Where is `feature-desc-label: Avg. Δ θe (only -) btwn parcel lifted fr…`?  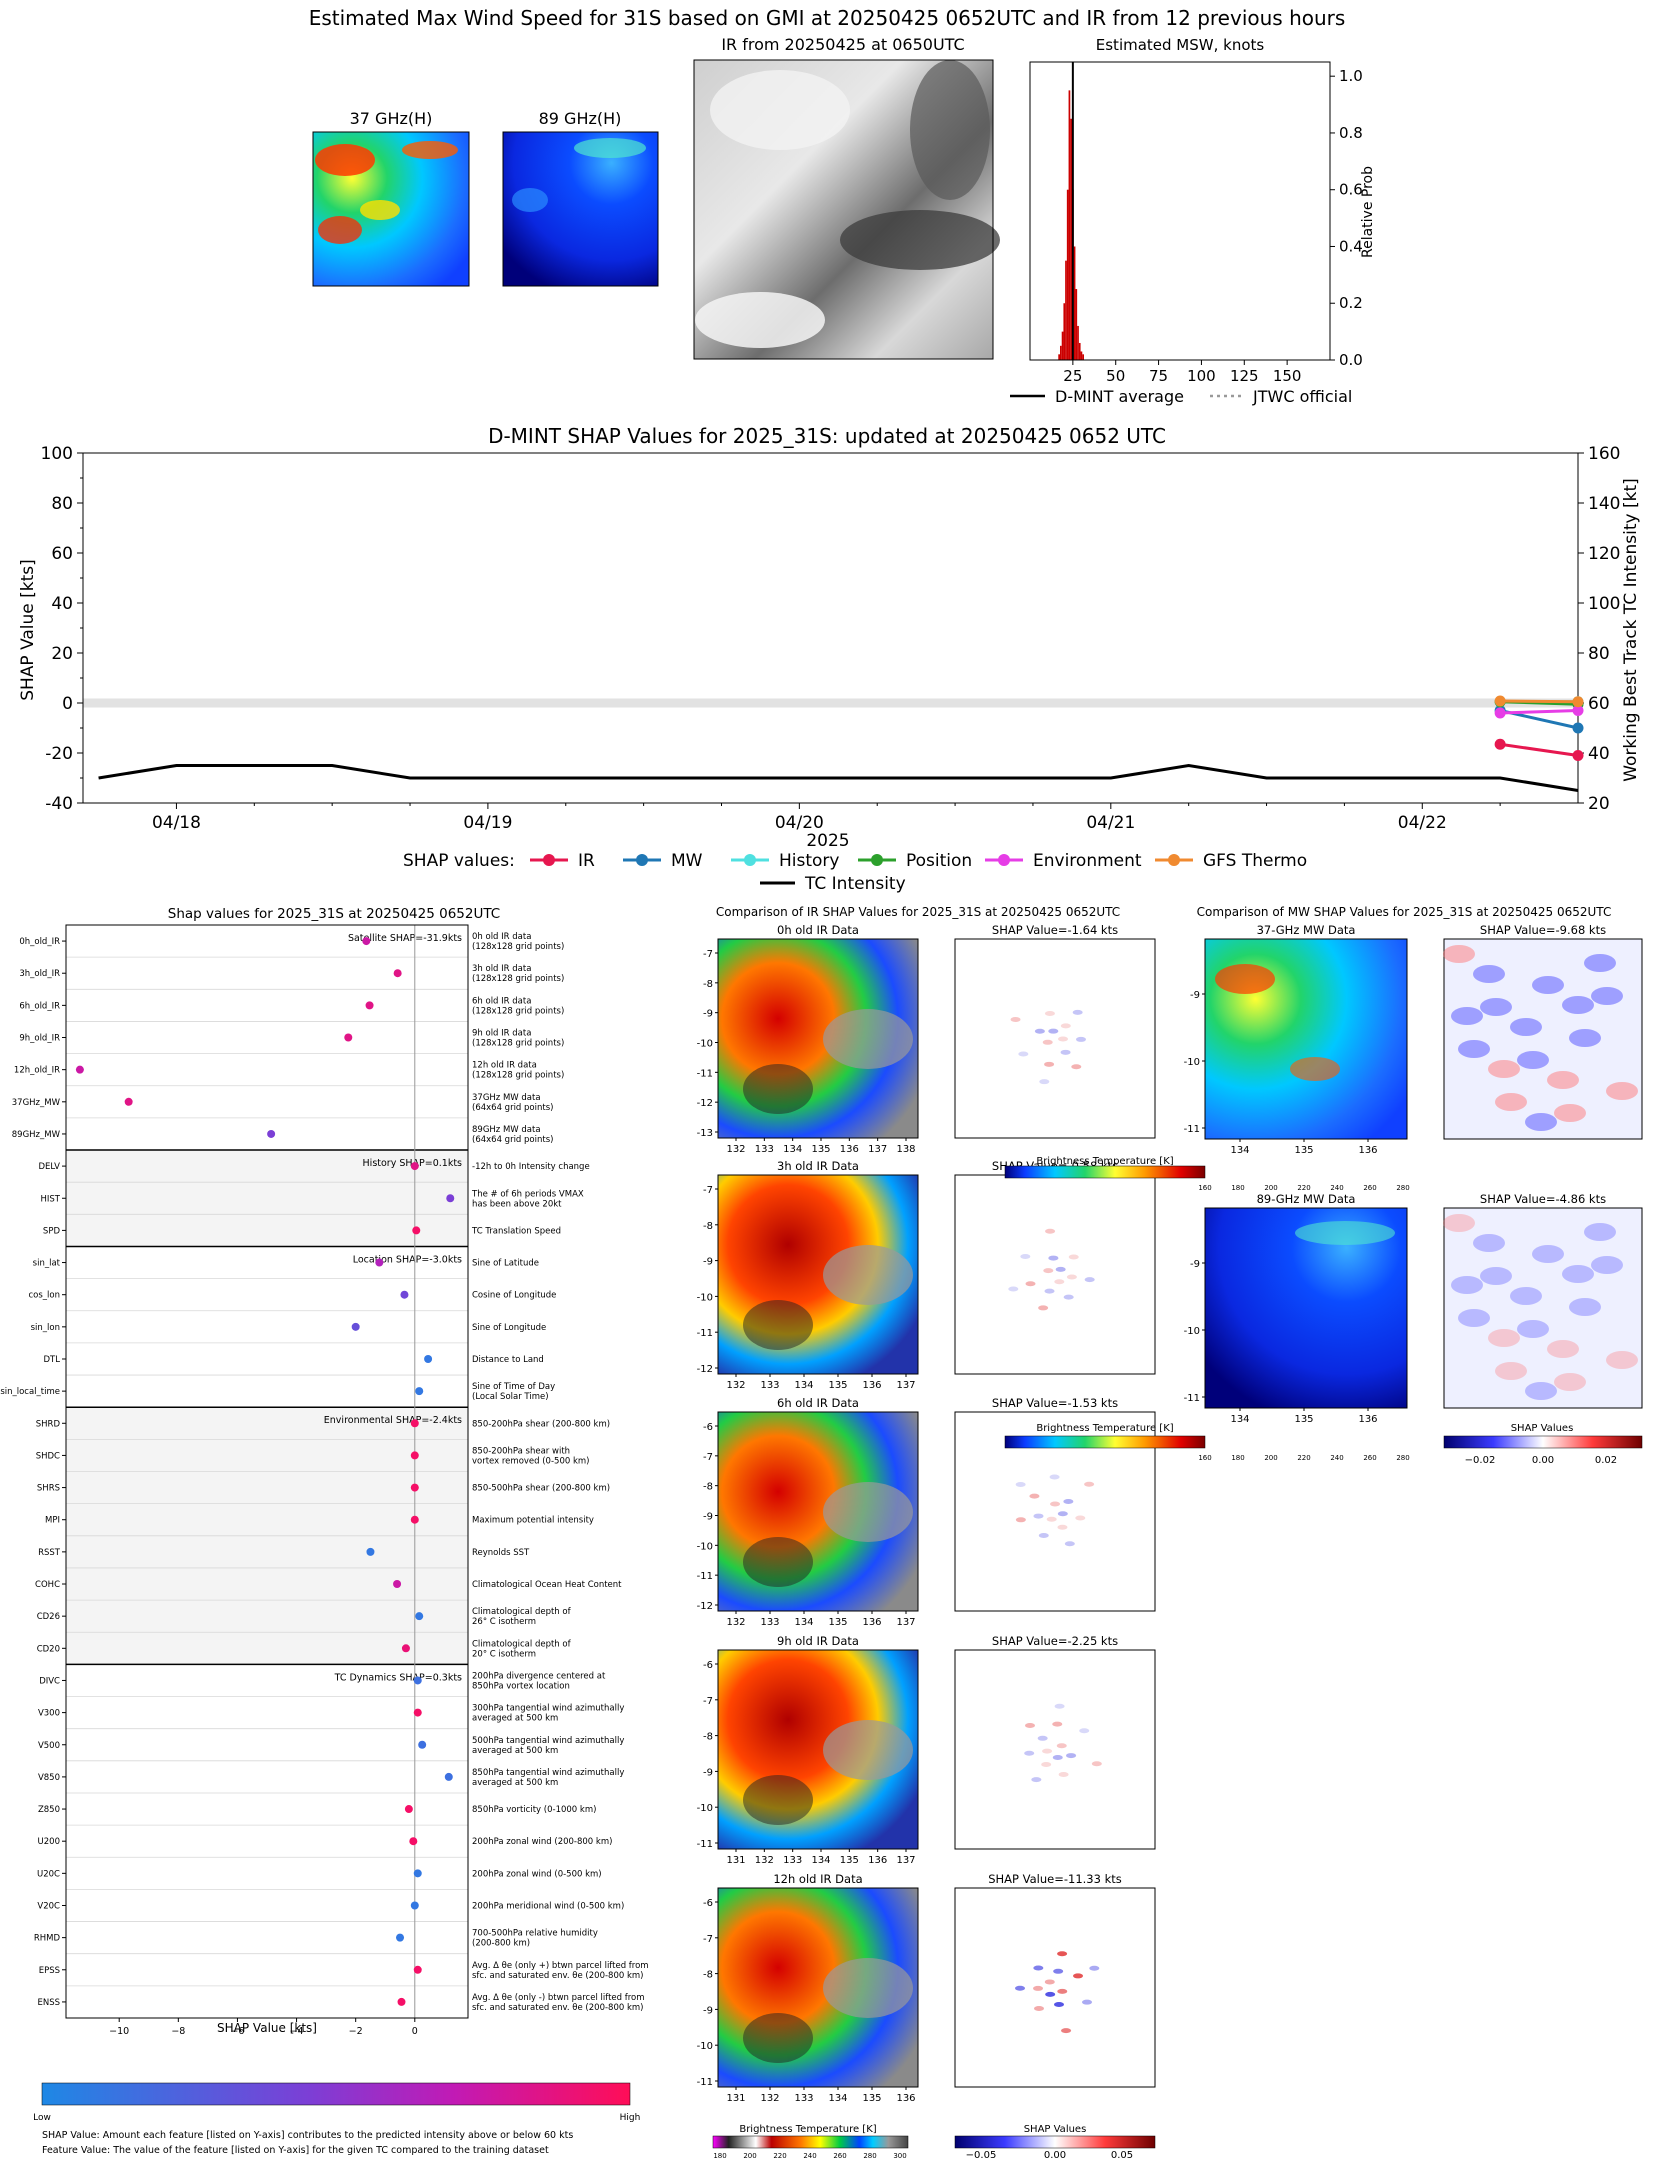
feature-desc-label: Avg. Δ θe (only -) btwn parcel lifted fr… is located at coordinates (558, 1998).